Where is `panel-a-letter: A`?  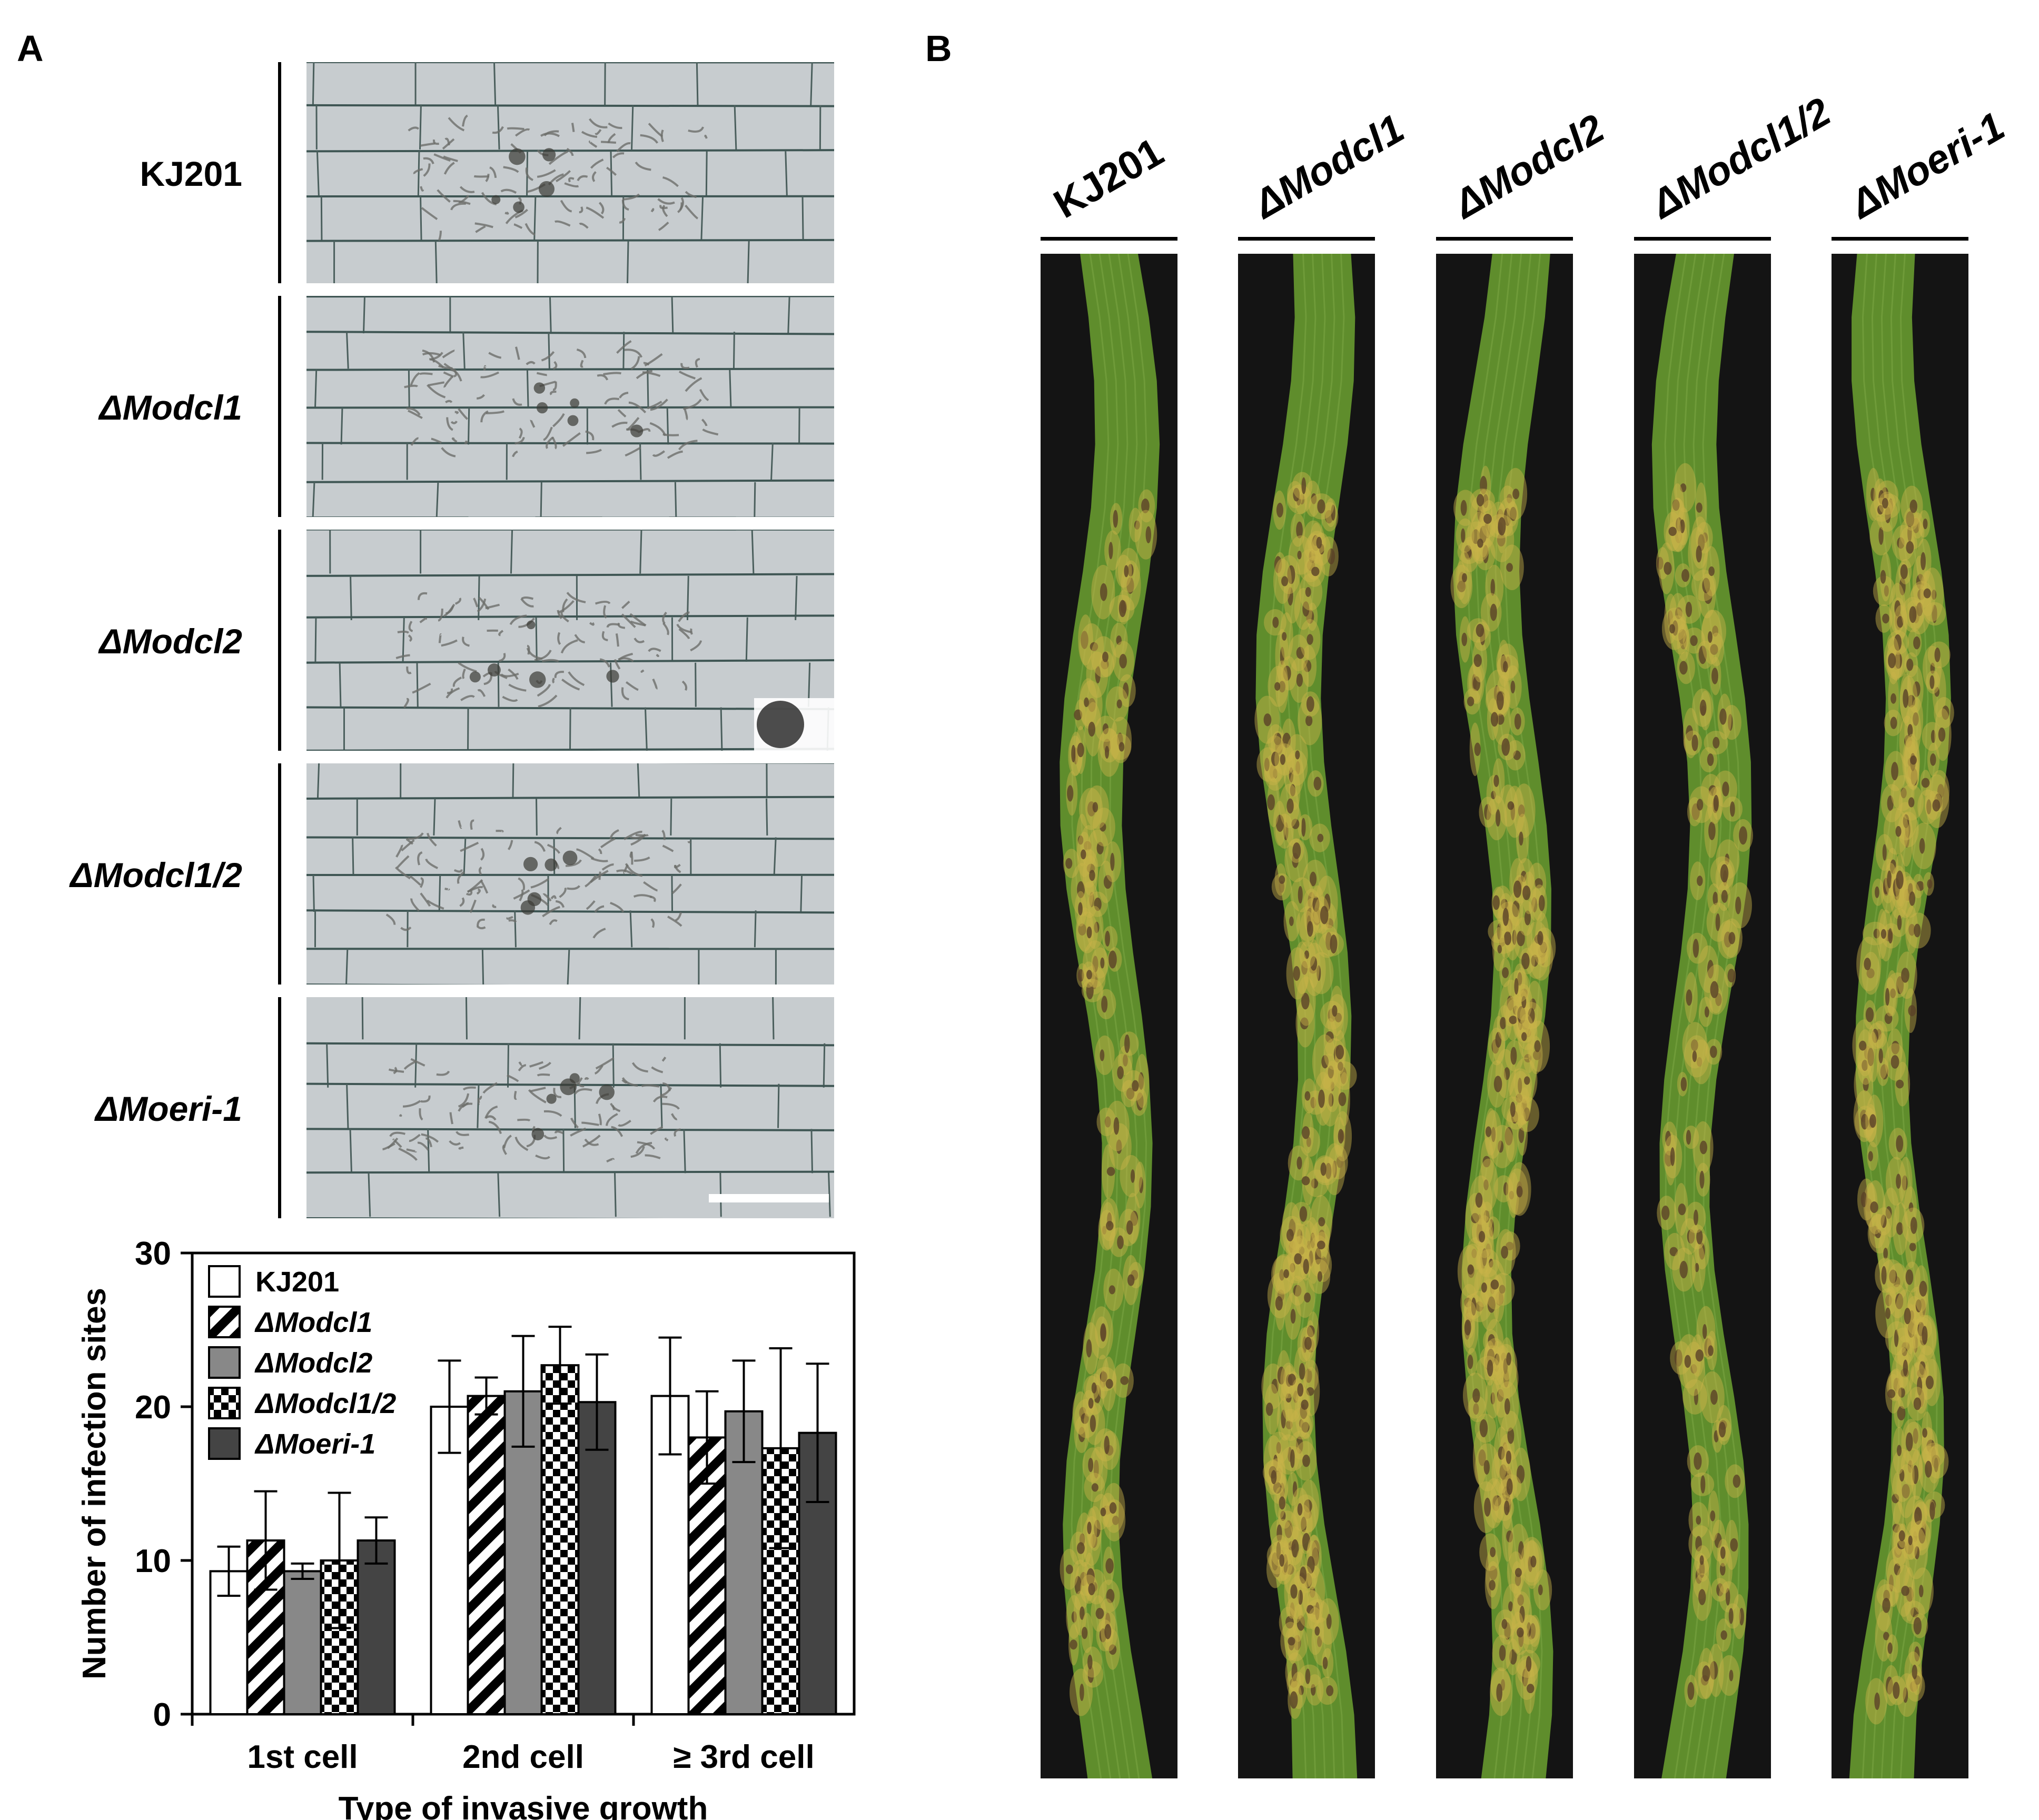
panel-a-letter: A is located at coordinates (31, 48).